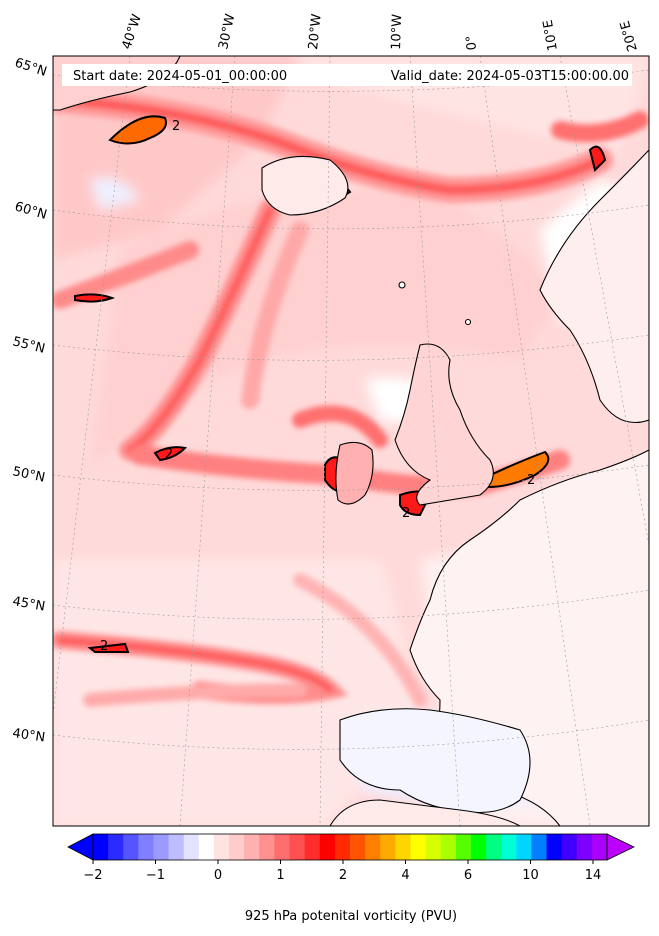  I want to click on faroe-islands, so click(402, 285).